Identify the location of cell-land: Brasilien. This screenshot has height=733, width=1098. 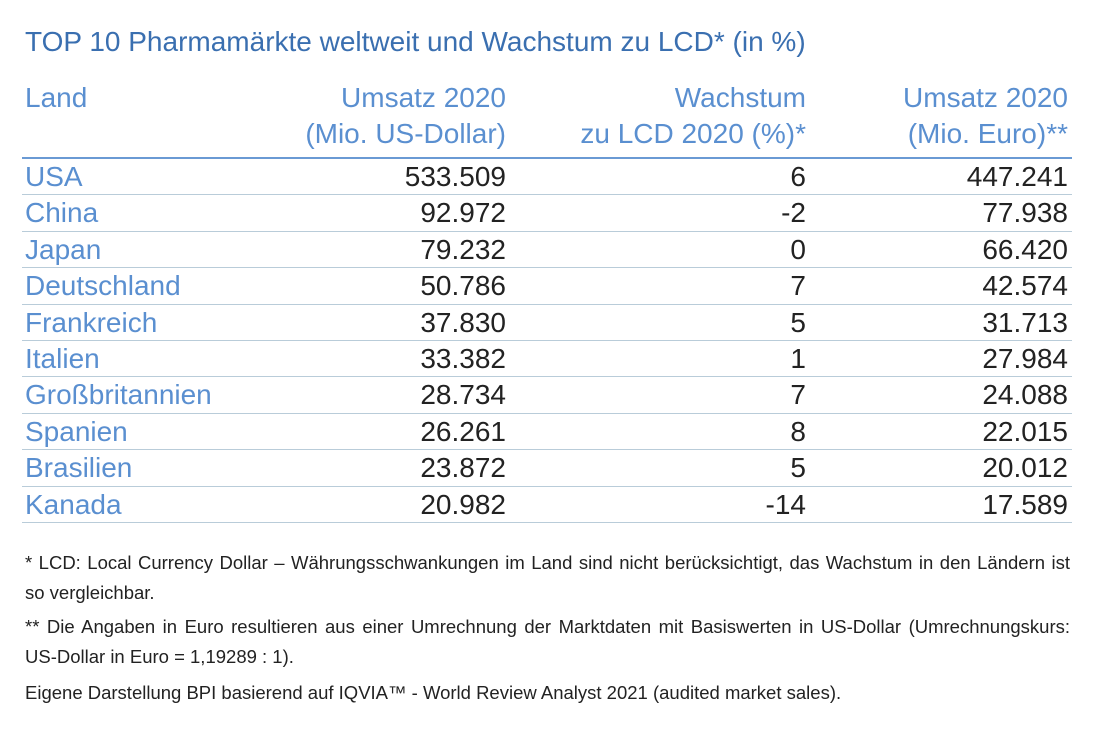
(79, 468).